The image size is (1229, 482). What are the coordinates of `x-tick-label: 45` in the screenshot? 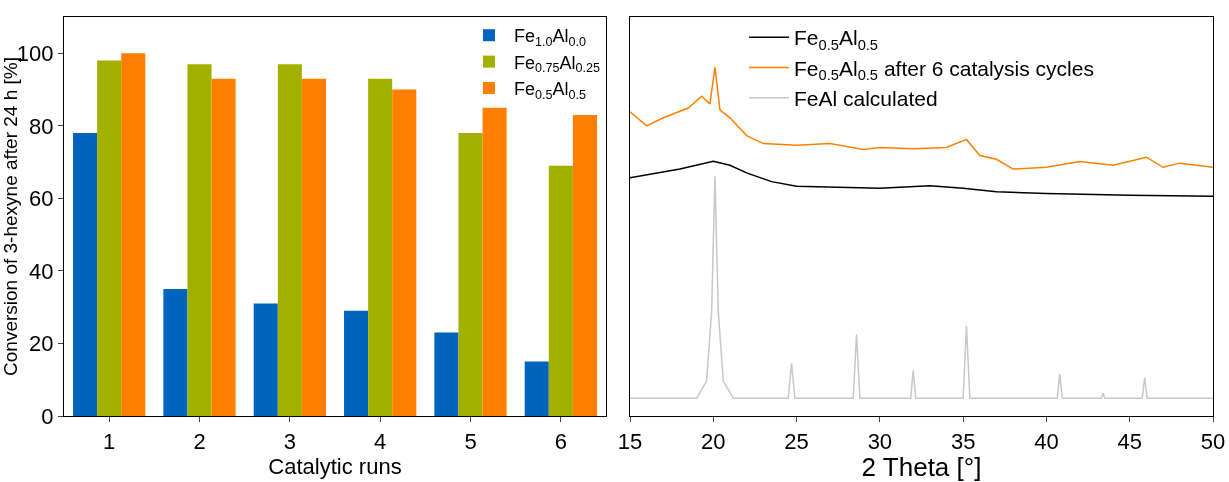 It's located at (1129, 441).